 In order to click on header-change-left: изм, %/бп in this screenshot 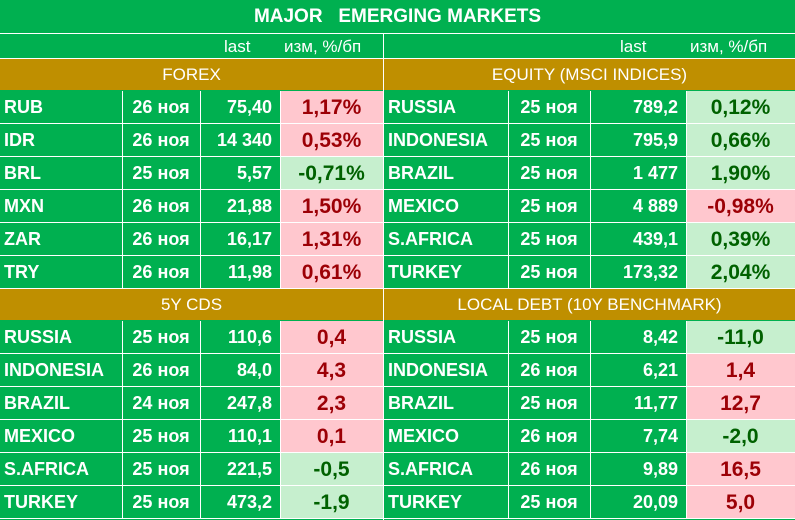, I will do `click(323, 46)`.